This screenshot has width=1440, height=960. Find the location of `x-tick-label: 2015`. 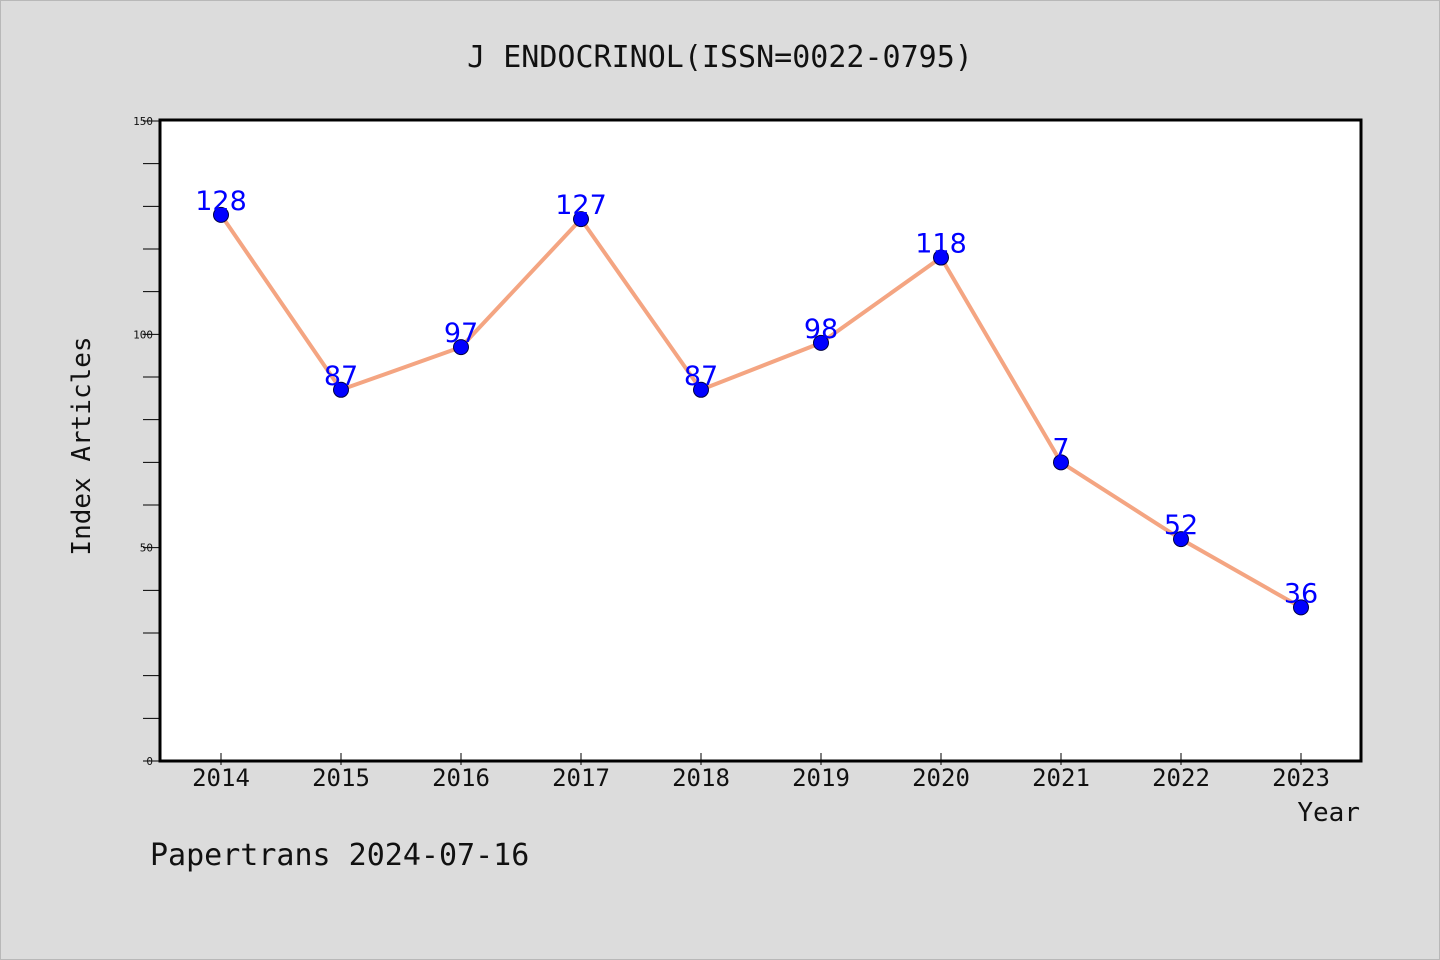

x-tick-label: 2015 is located at coordinates (341, 778).